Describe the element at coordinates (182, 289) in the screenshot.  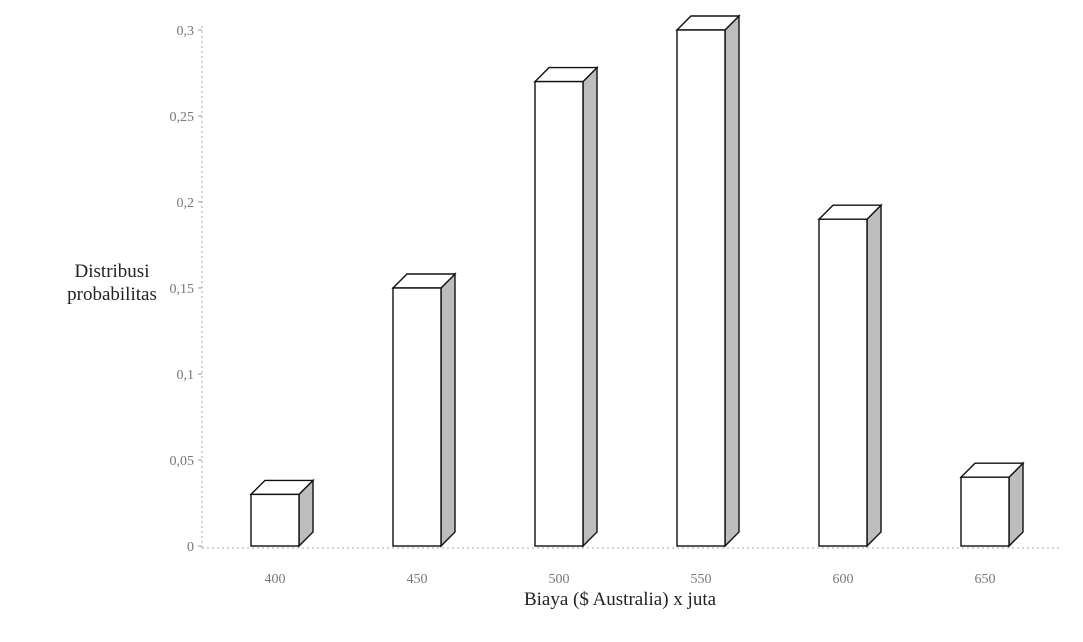
I see `y-tick-label: 0,15` at that location.